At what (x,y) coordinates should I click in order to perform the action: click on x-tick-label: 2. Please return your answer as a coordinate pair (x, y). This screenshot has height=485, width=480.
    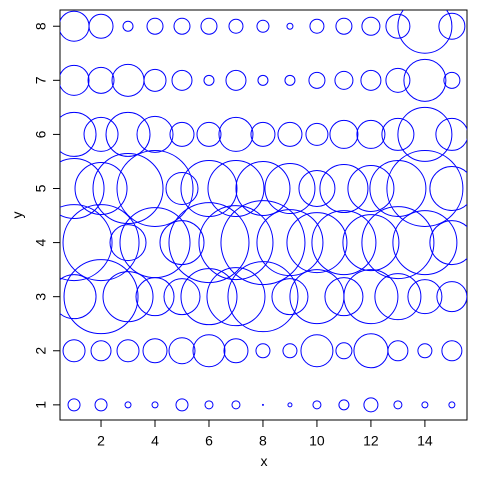
    Looking at the image, I should click on (101, 441).